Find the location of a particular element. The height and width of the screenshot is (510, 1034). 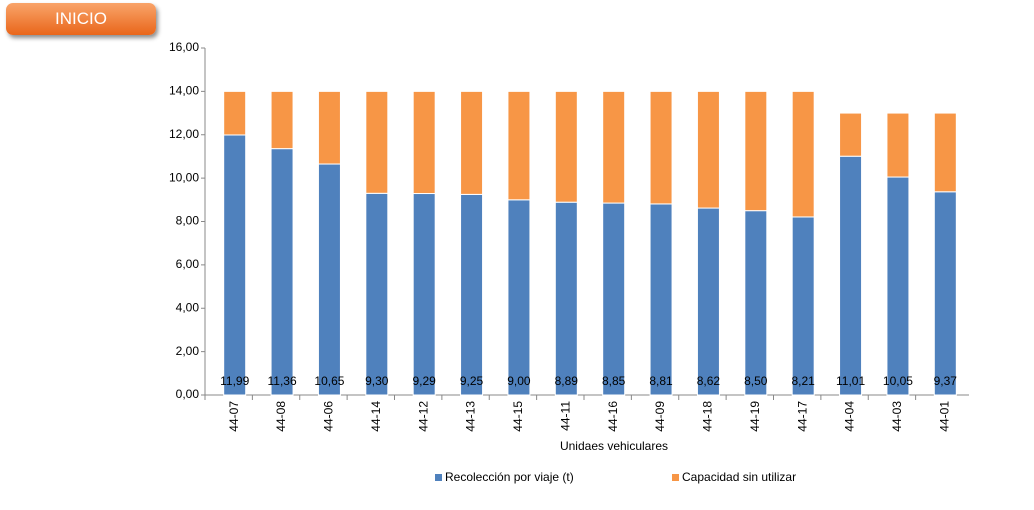

x-tick-label: 44-16 is located at coordinates (613, 416).